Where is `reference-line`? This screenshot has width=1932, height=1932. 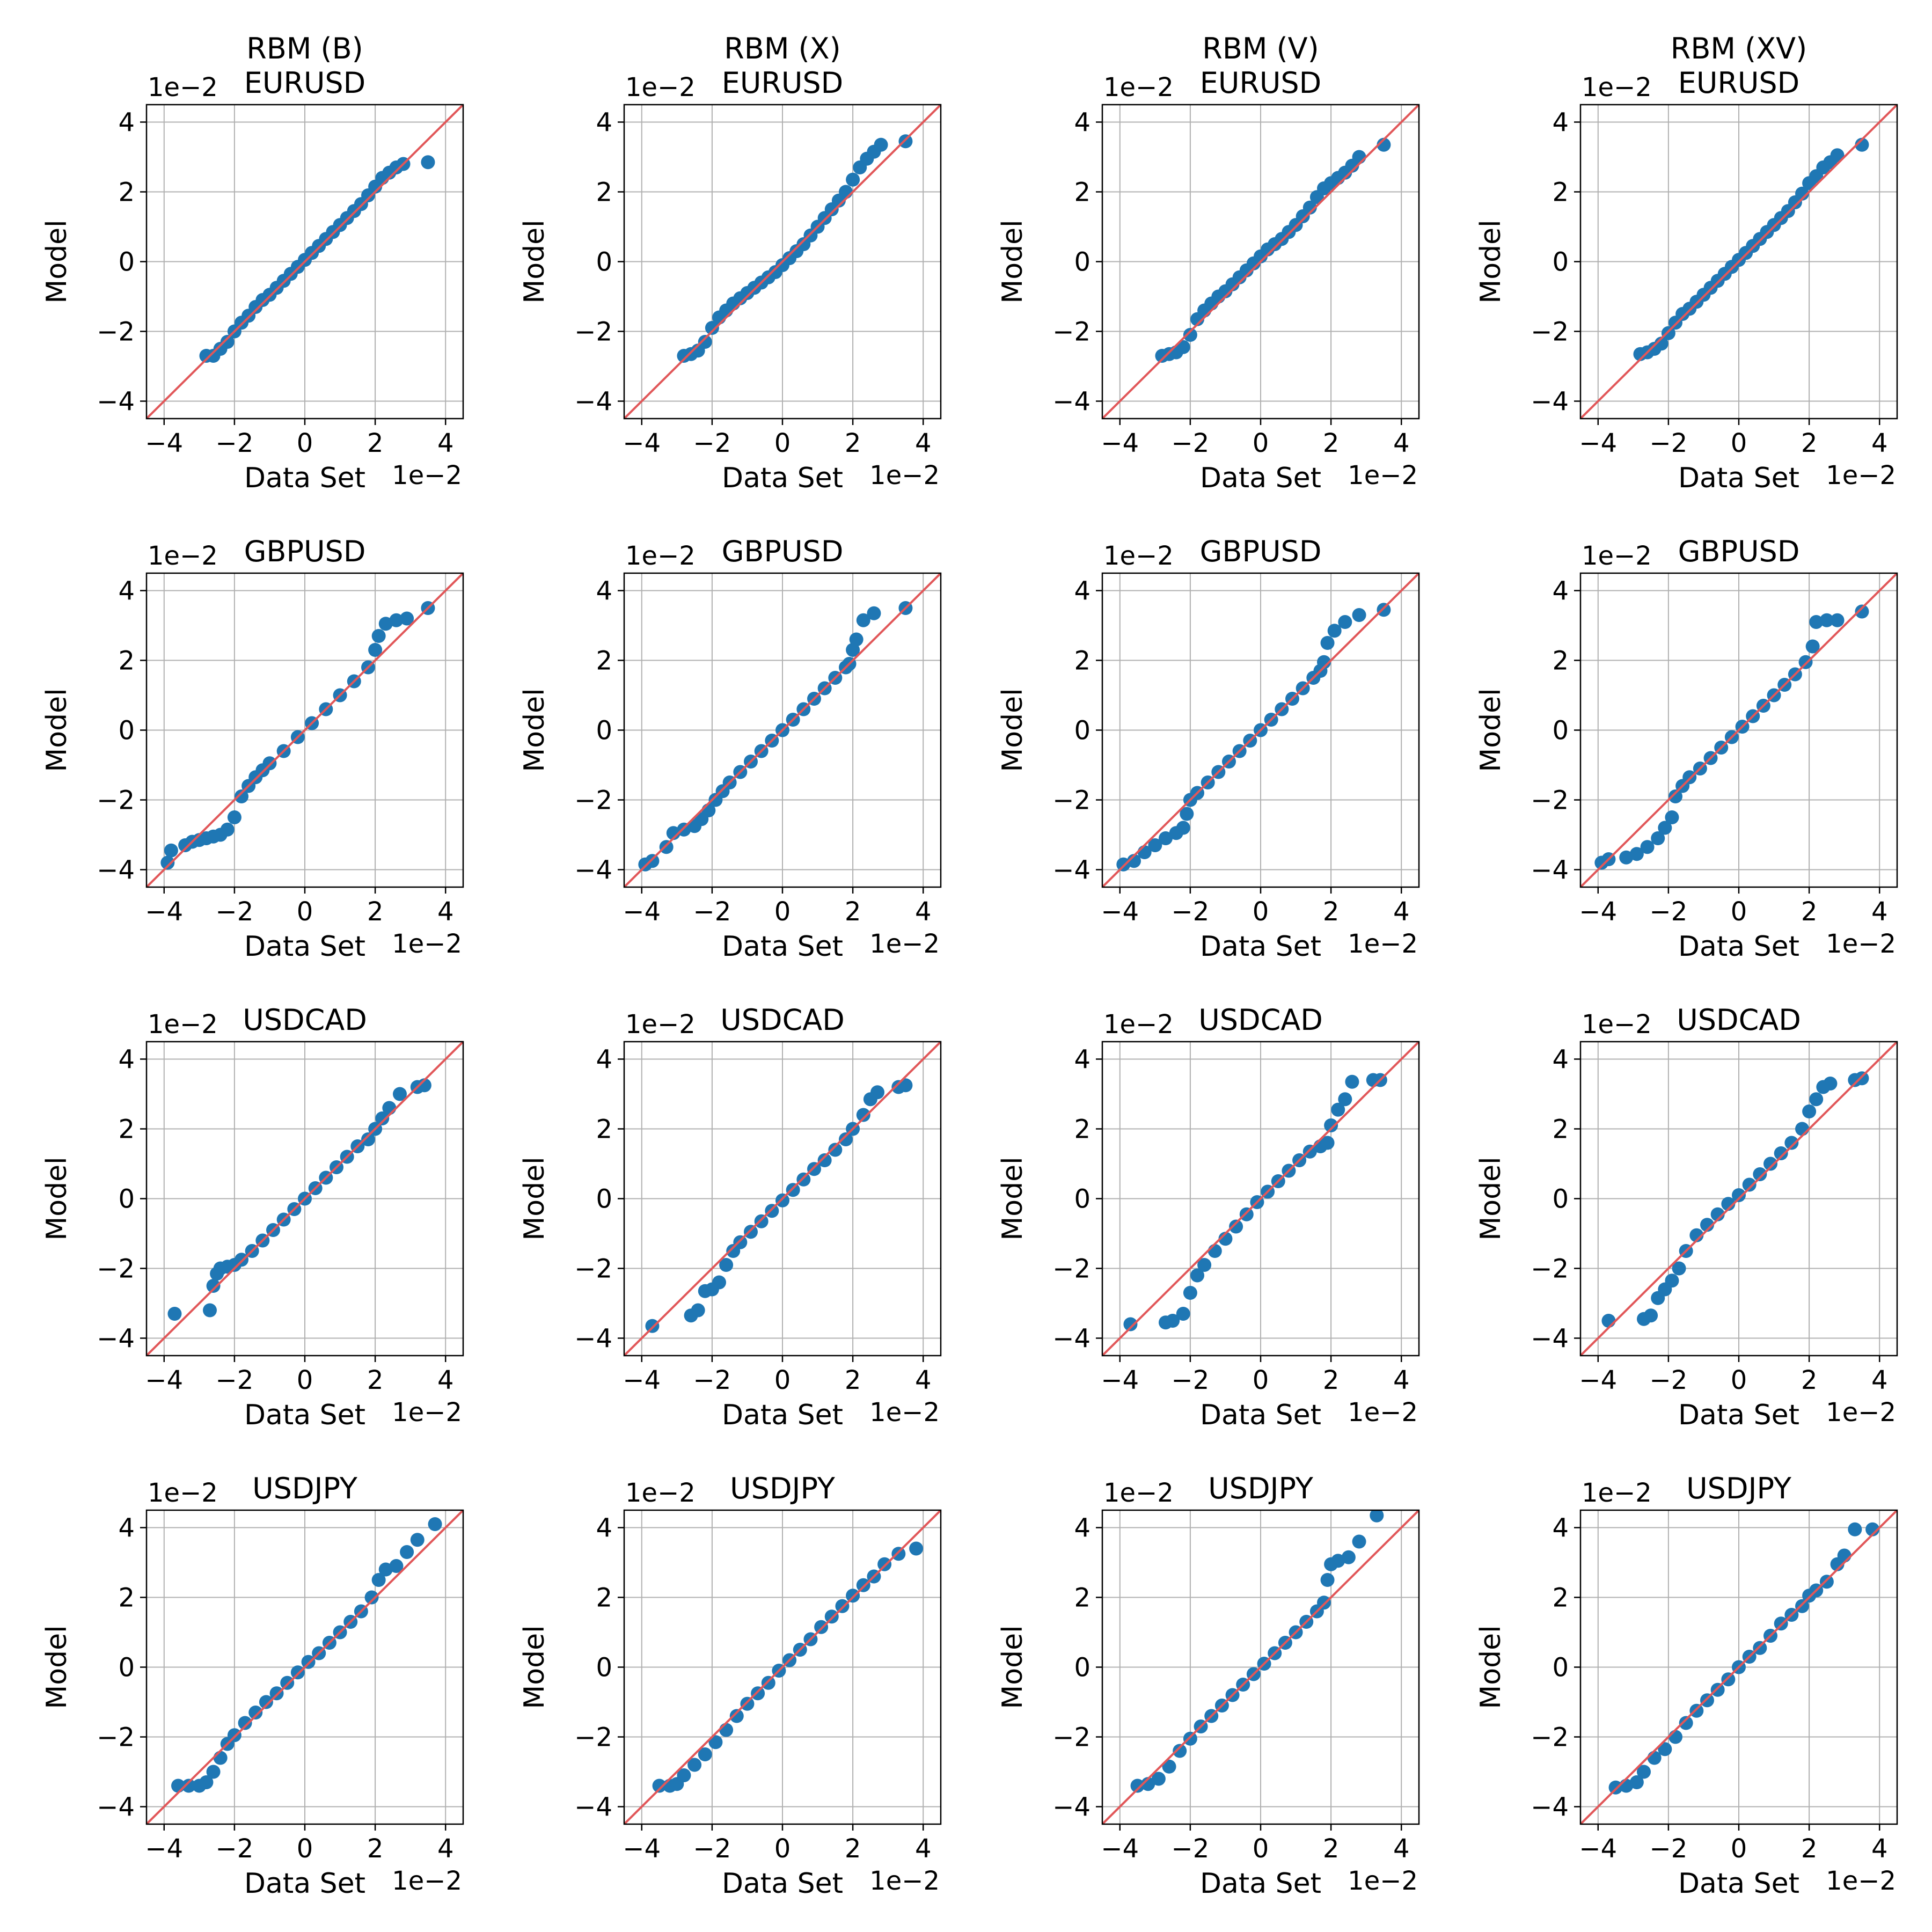 reference-line is located at coordinates (305, 1199).